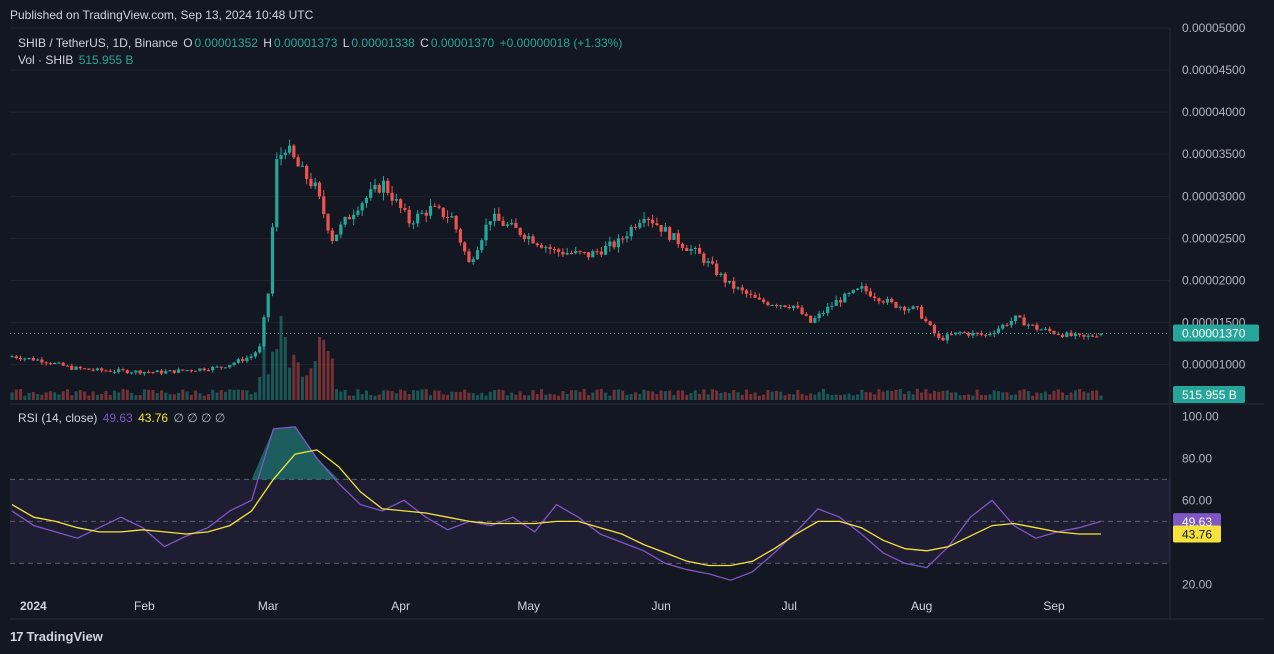 This screenshot has height=654, width=1274. Describe the element at coordinates (33, 606) in the screenshot. I see `time-tick-label: 2024` at that location.